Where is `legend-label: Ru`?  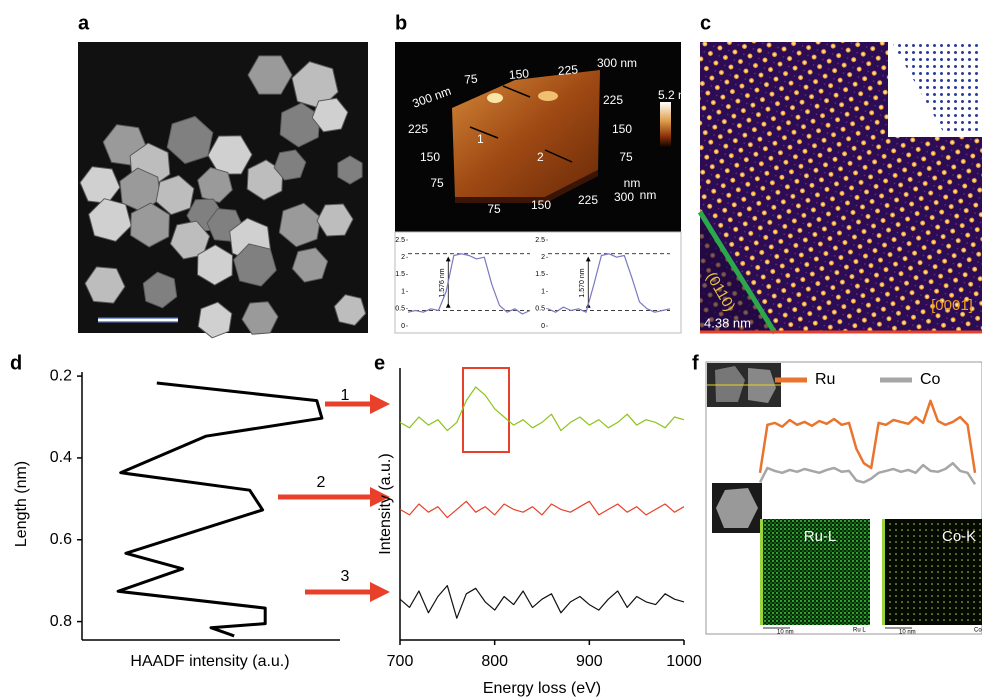 legend-label: Ru is located at coordinates (825, 379).